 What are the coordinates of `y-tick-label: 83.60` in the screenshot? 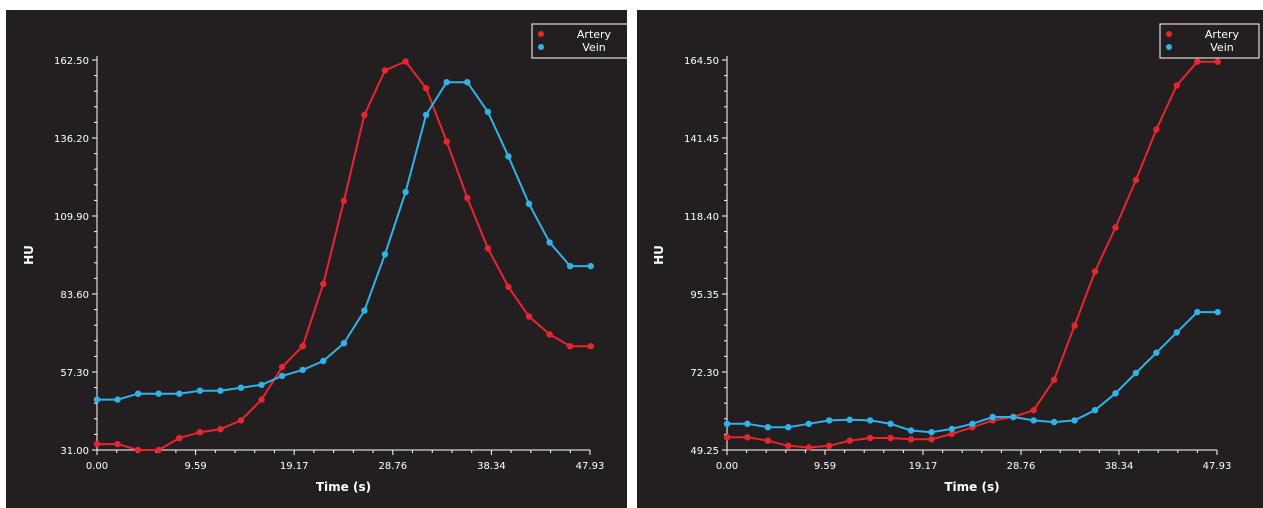 It's located at (74, 295).